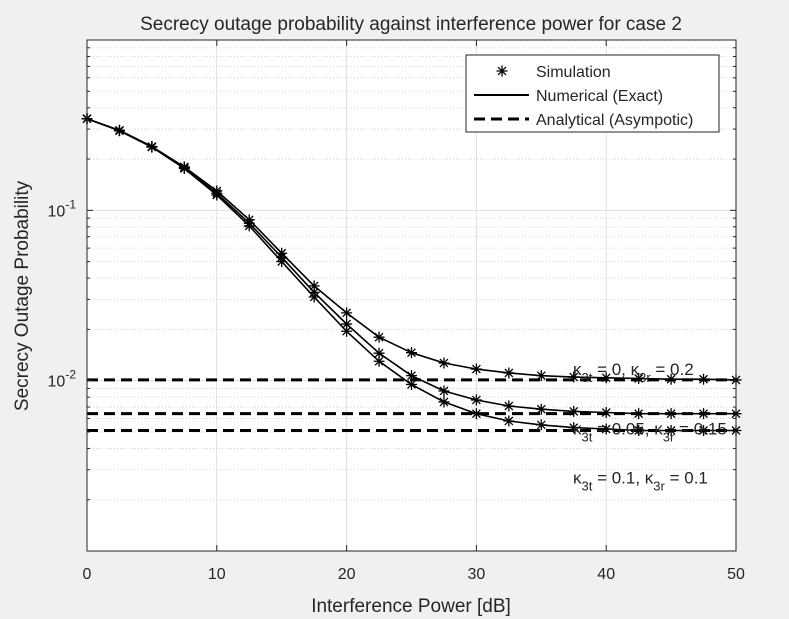 The width and height of the screenshot is (789, 619). I want to click on legend-simulation-marker, so click(502, 71).